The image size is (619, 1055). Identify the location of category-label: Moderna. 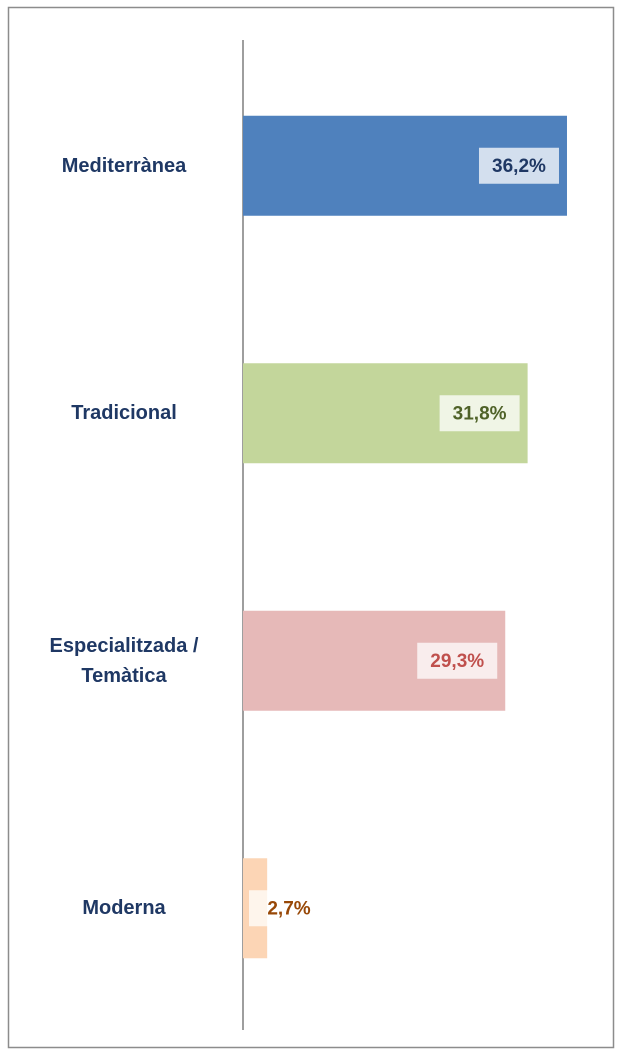
(124, 908).